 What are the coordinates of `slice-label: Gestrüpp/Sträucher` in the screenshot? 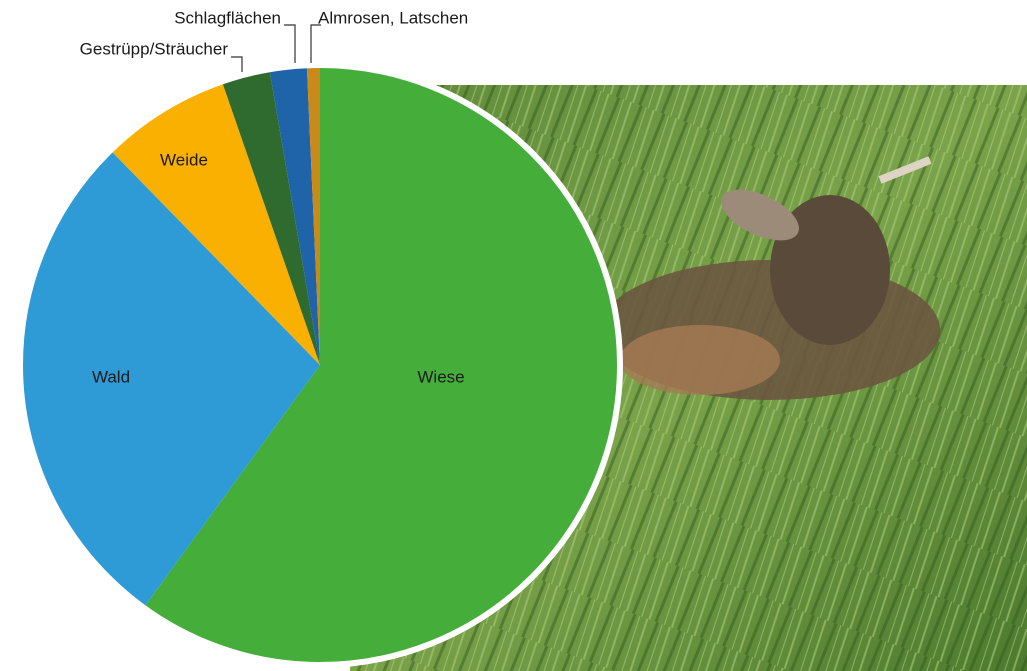 It's located at (154, 48).